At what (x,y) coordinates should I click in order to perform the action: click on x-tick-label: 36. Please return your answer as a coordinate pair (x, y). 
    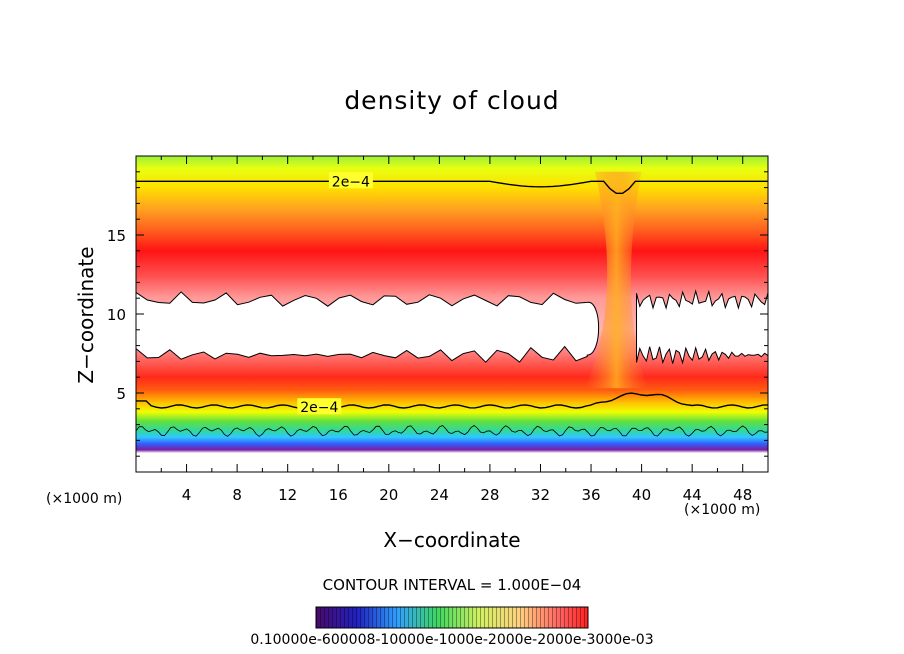
    Looking at the image, I should click on (590, 495).